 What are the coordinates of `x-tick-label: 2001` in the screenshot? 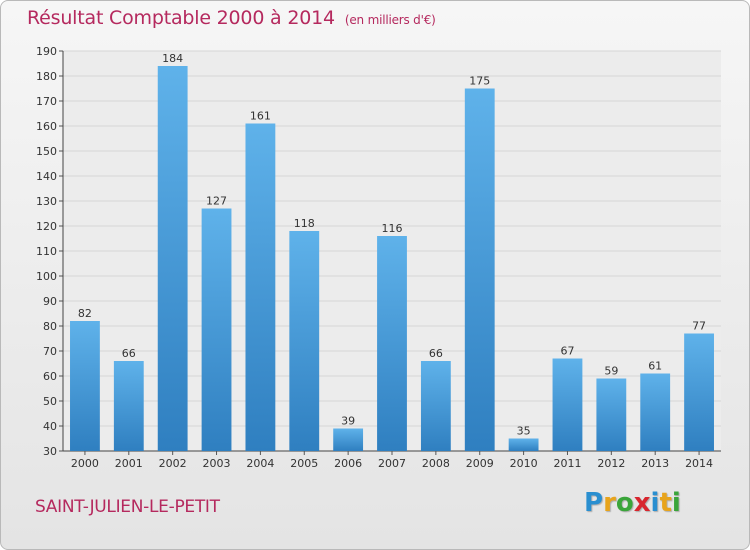 It's located at (129, 463).